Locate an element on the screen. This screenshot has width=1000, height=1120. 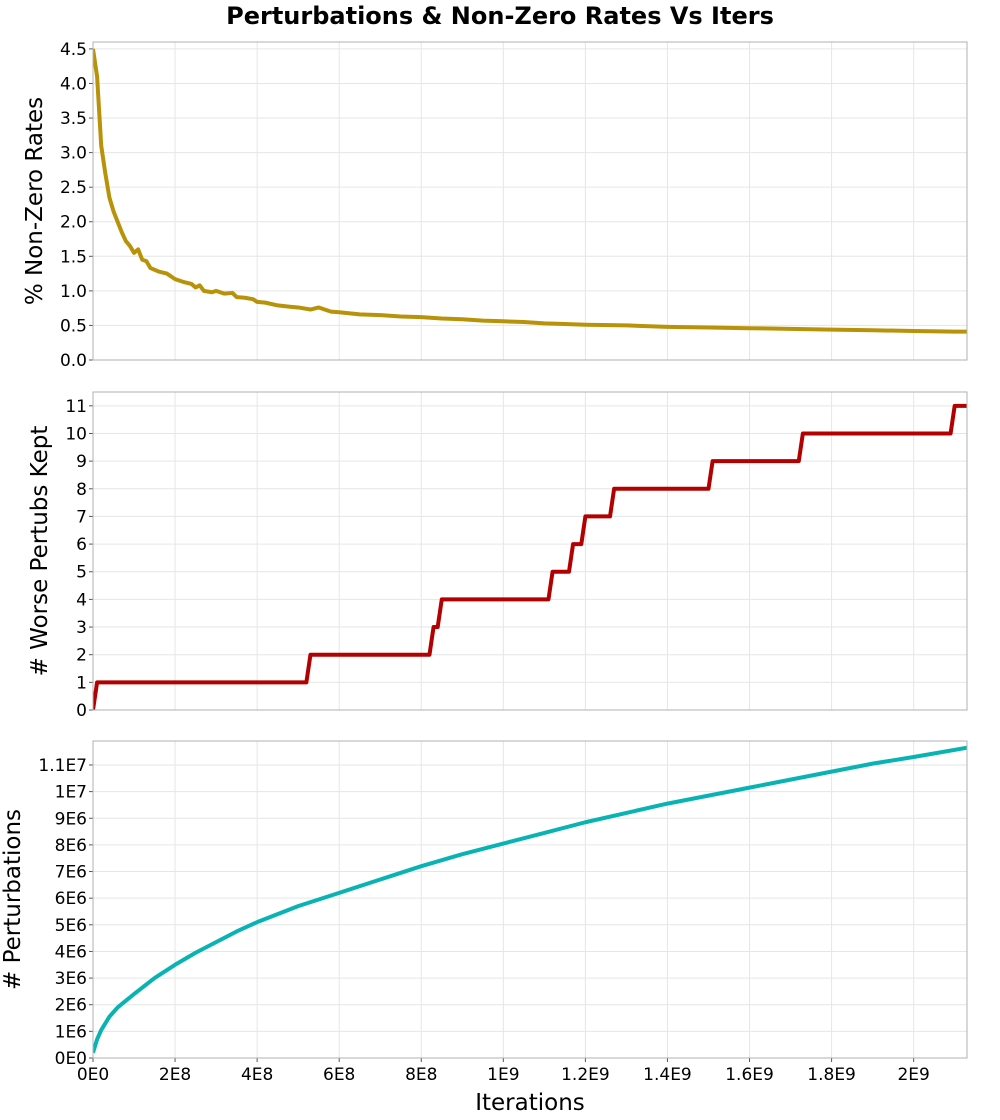
y-tick-label: 9 is located at coordinates (81, 462).